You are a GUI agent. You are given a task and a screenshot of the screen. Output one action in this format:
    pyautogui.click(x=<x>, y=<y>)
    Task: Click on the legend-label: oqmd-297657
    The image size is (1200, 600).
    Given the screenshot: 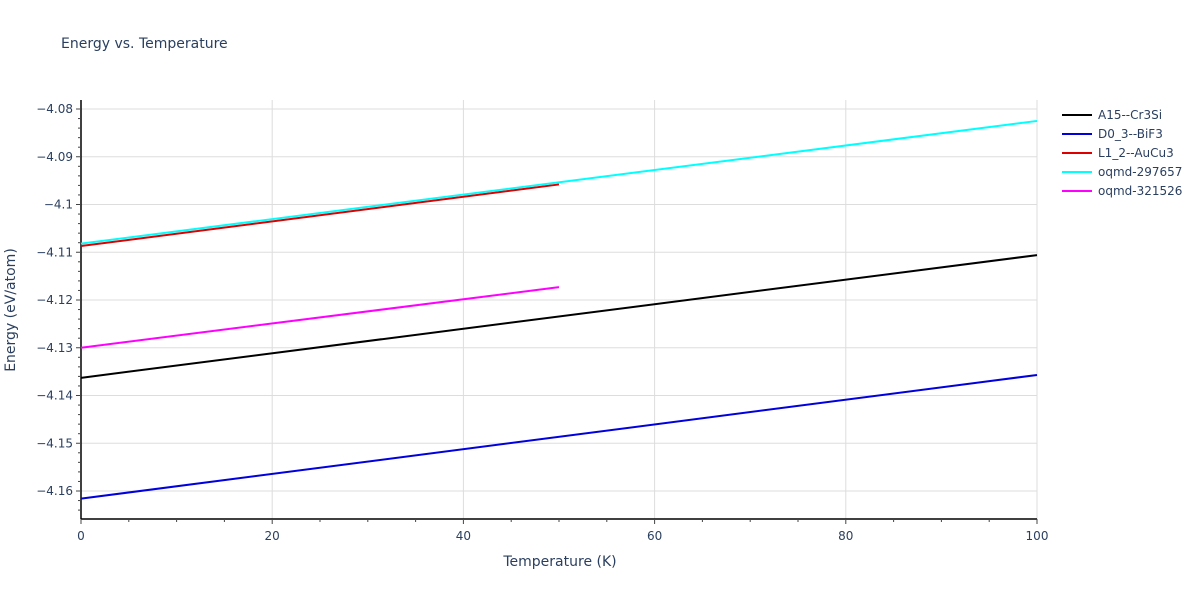 What is the action you would take?
    pyautogui.click(x=1140, y=171)
    